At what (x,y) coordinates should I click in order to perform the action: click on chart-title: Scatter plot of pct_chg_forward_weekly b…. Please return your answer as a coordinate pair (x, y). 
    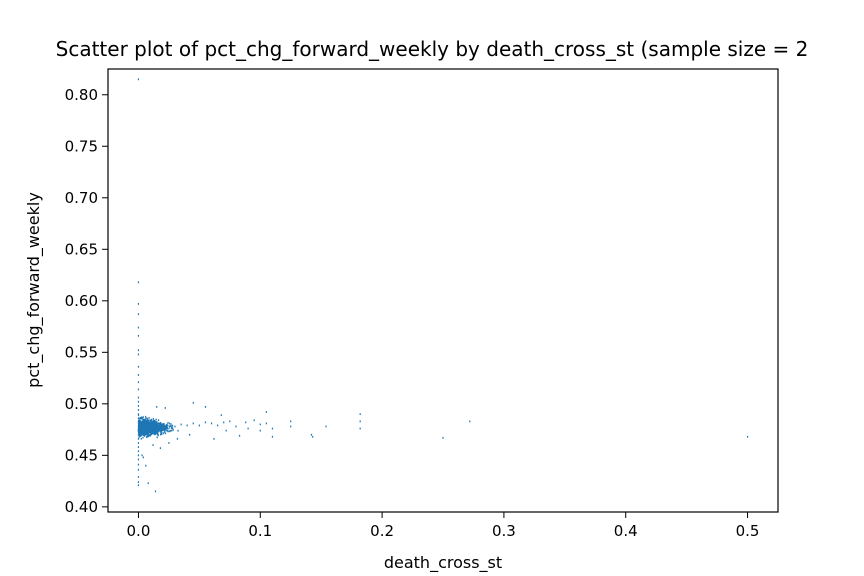
    Looking at the image, I should click on (432, 49).